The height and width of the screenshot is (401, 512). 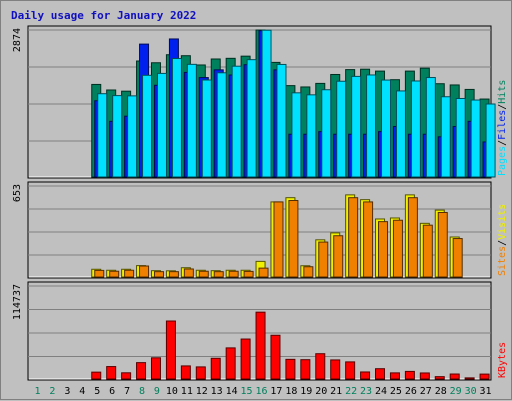 I want to click on x-tick-label: 11, so click(x=187, y=391).